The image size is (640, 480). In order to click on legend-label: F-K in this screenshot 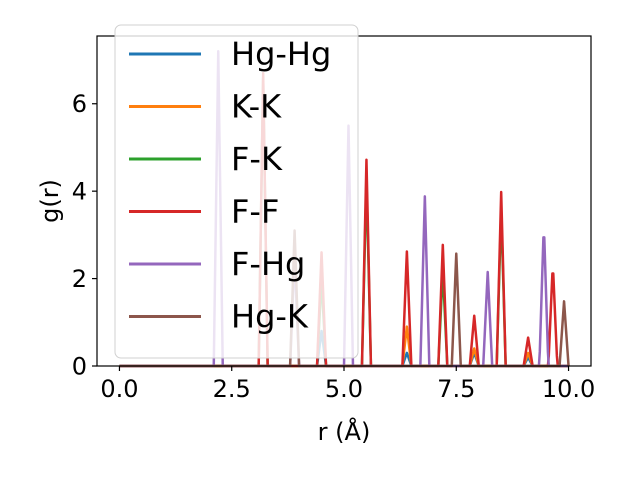, I will do `click(257, 159)`.